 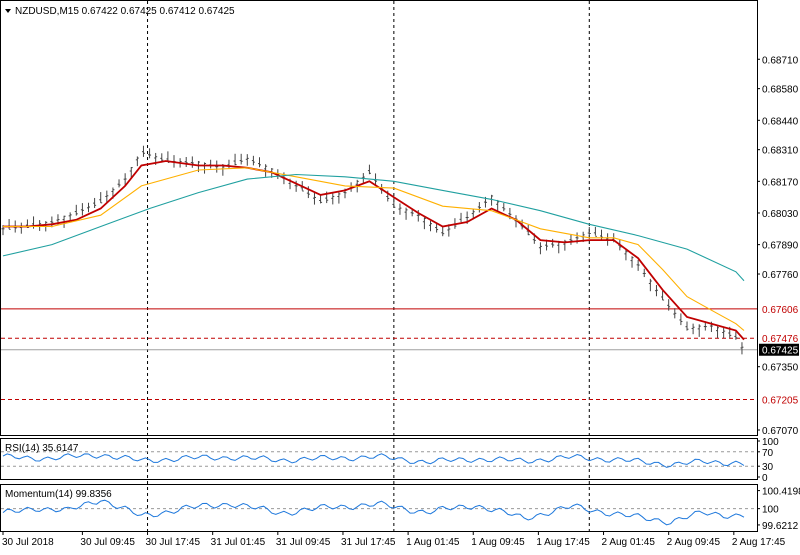 What do you see at coordinates (694, 542) in the screenshot?
I see `time-tick-label: 2 Aug 09:45` at bounding box center [694, 542].